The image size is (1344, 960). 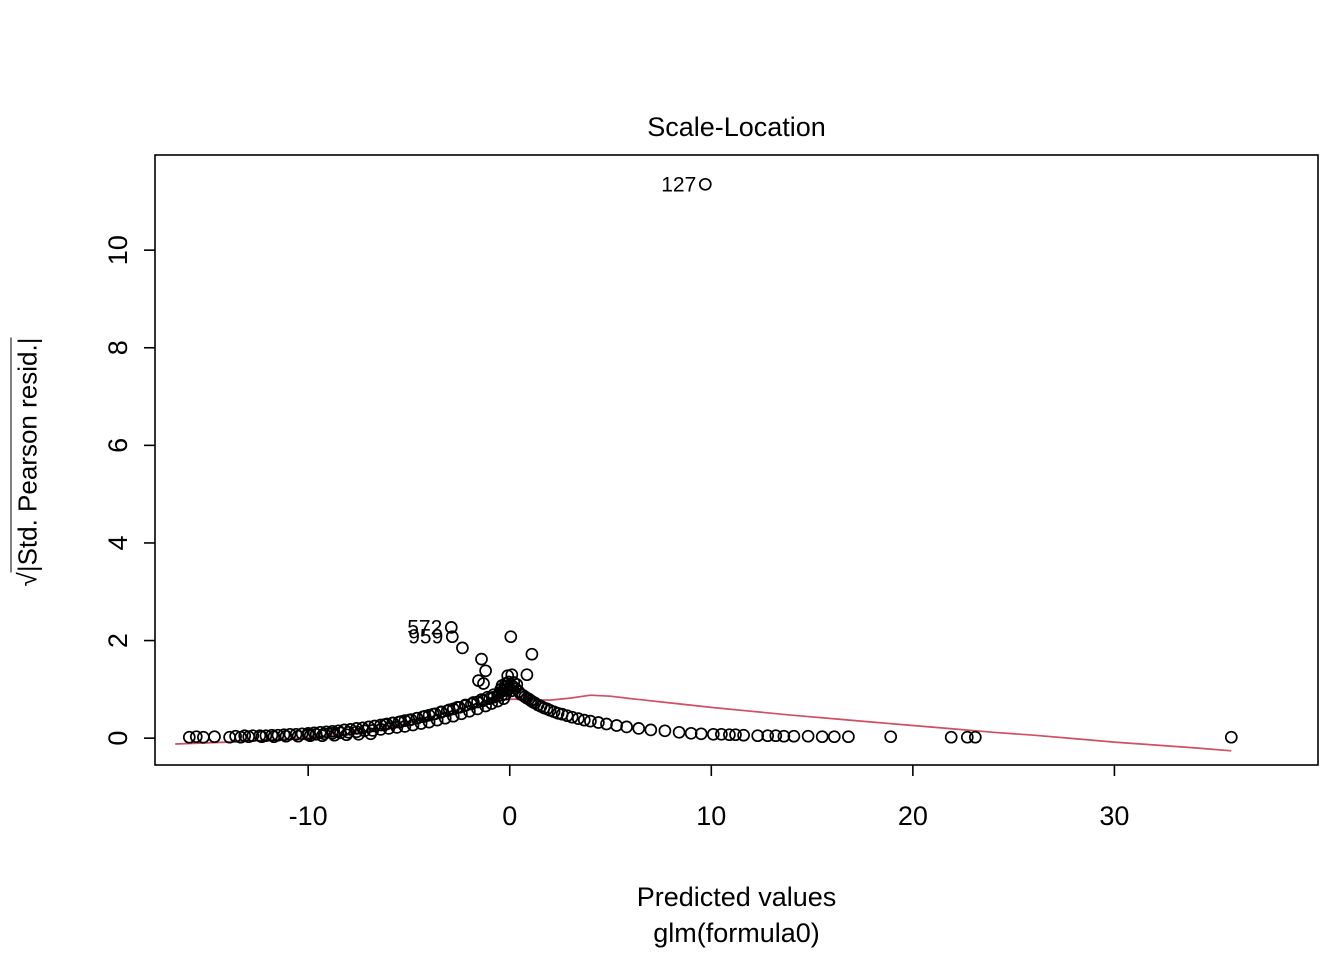 What do you see at coordinates (1114, 816) in the screenshot?
I see `x-tick-label: 30` at bounding box center [1114, 816].